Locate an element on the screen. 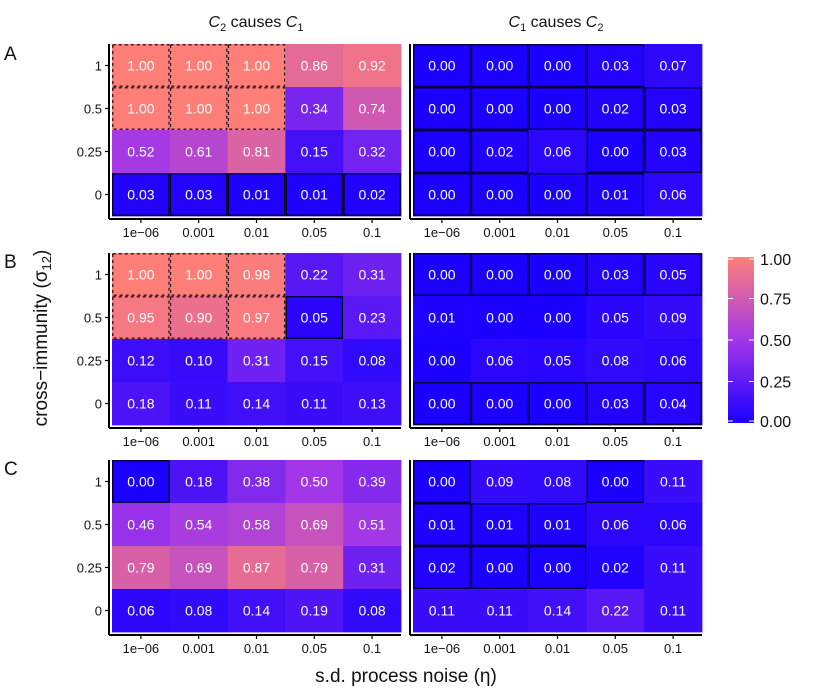  cell-value-label: 0.18 is located at coordinates (198, 482).